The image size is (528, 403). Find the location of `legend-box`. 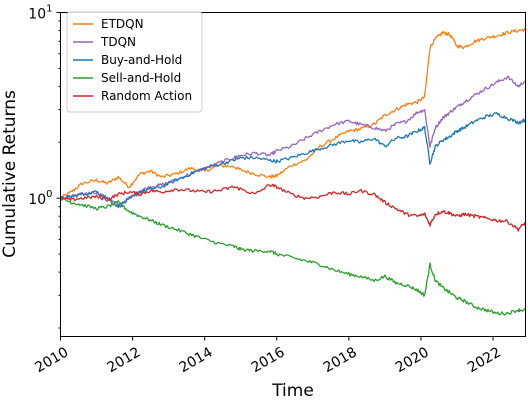

legend-box is located at coordinates (134, 62).